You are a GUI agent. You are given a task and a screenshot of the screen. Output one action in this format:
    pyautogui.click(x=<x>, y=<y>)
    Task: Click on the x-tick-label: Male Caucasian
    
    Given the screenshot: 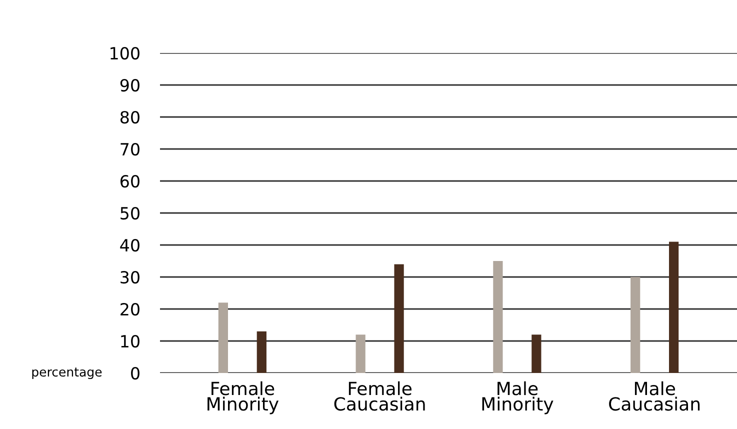 What is the action you would take?
    pyautogui.click(x=654, y=396)
    